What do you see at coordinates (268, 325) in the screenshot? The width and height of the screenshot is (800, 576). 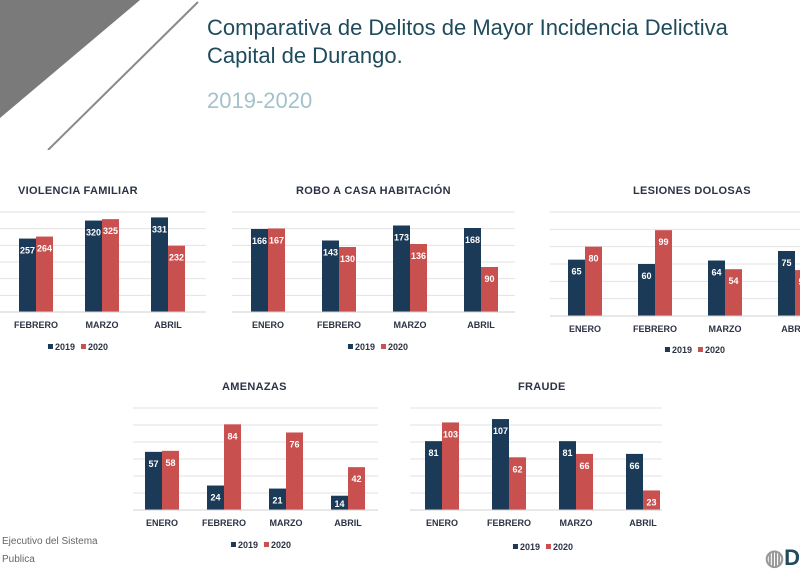 I see `category-label: ENERO` at bounding box center [268, 325].